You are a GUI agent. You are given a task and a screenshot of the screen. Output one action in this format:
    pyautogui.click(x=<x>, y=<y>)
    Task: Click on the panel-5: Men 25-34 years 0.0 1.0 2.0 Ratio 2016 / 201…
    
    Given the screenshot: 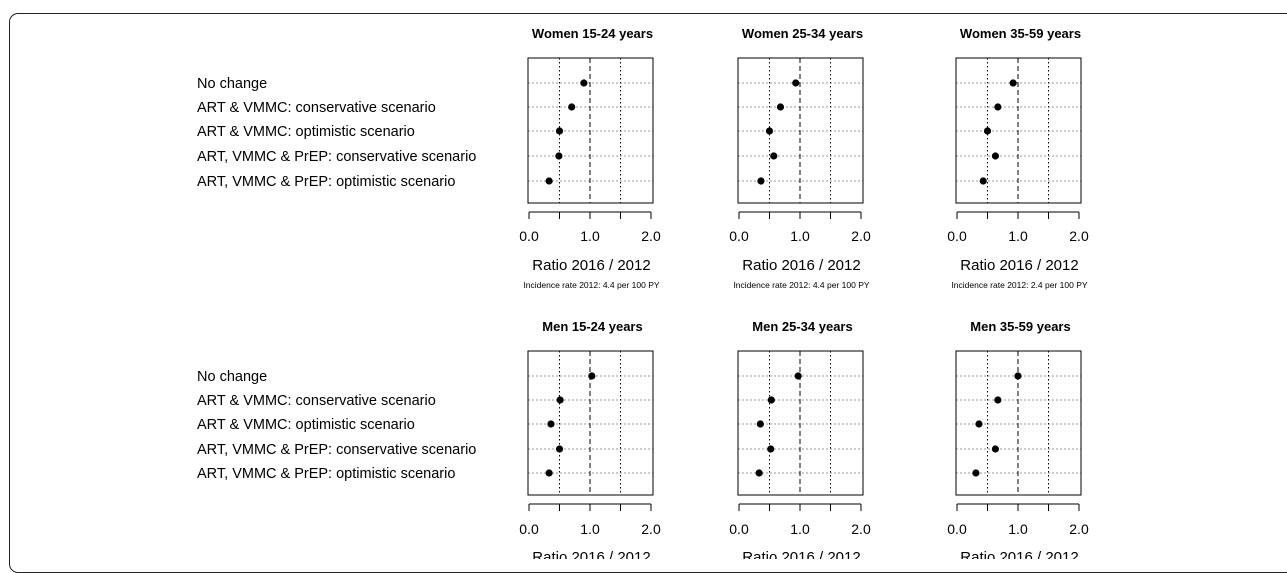 What is the action you would take?
    pyautogui.click(x=800, y=439)
    